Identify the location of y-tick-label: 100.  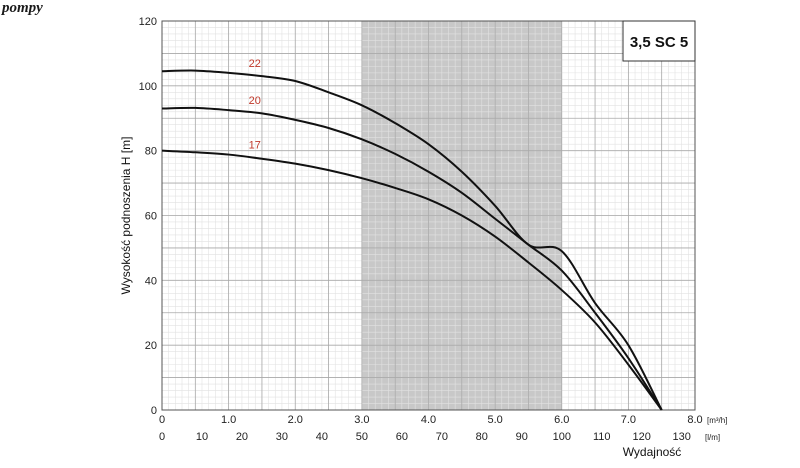
(148, 87).